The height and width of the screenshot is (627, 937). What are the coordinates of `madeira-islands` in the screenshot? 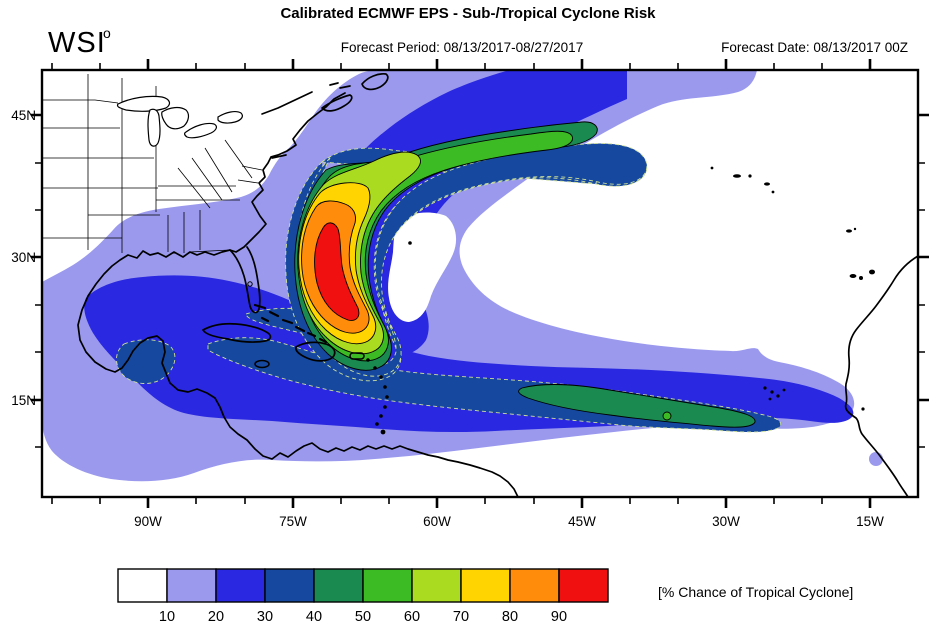 It's located at (851, 230).